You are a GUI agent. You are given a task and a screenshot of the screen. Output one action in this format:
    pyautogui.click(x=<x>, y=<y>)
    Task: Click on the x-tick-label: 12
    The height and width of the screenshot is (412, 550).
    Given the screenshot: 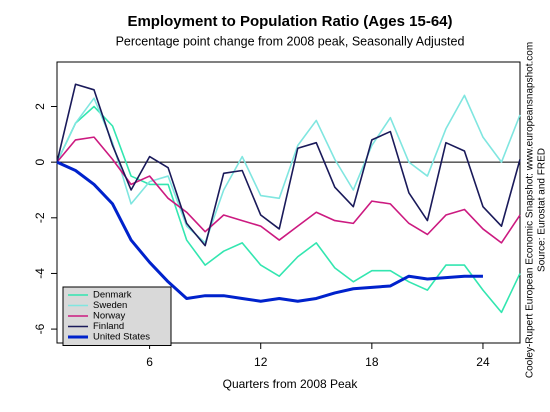 What is the action you would take?
    pyautogui.click(x=261, y=362)
    